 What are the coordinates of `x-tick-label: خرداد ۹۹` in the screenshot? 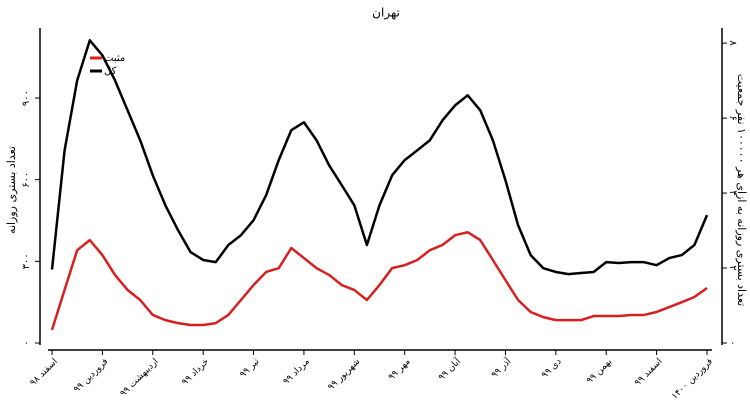 It's located at (195, 372).